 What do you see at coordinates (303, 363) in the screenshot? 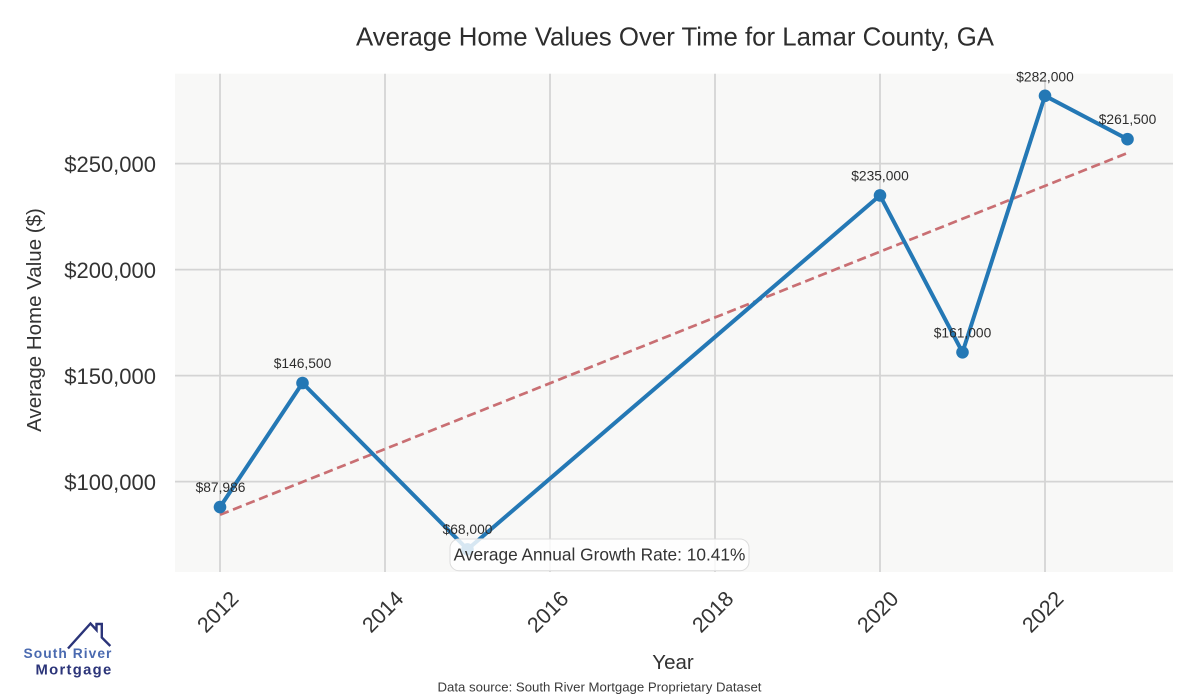
I see `svg-text: $146,500` at bounding box center [303, 363].